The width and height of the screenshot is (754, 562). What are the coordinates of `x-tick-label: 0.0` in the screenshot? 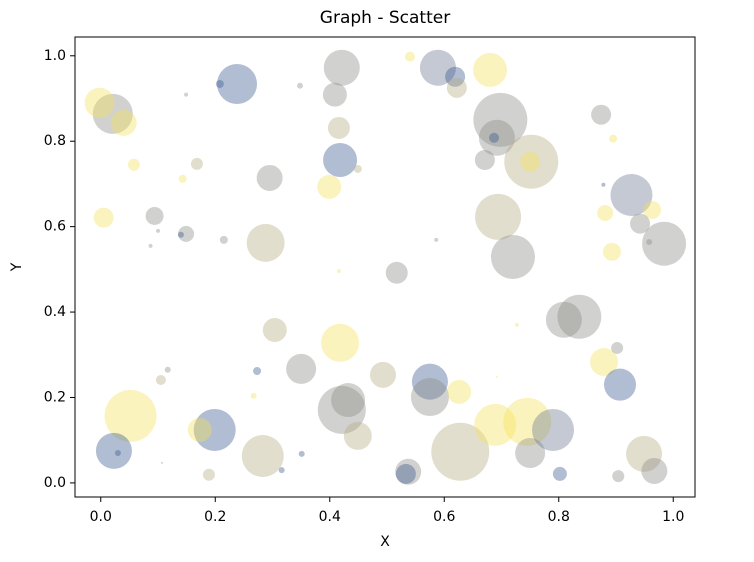 It's located at (101, 517).